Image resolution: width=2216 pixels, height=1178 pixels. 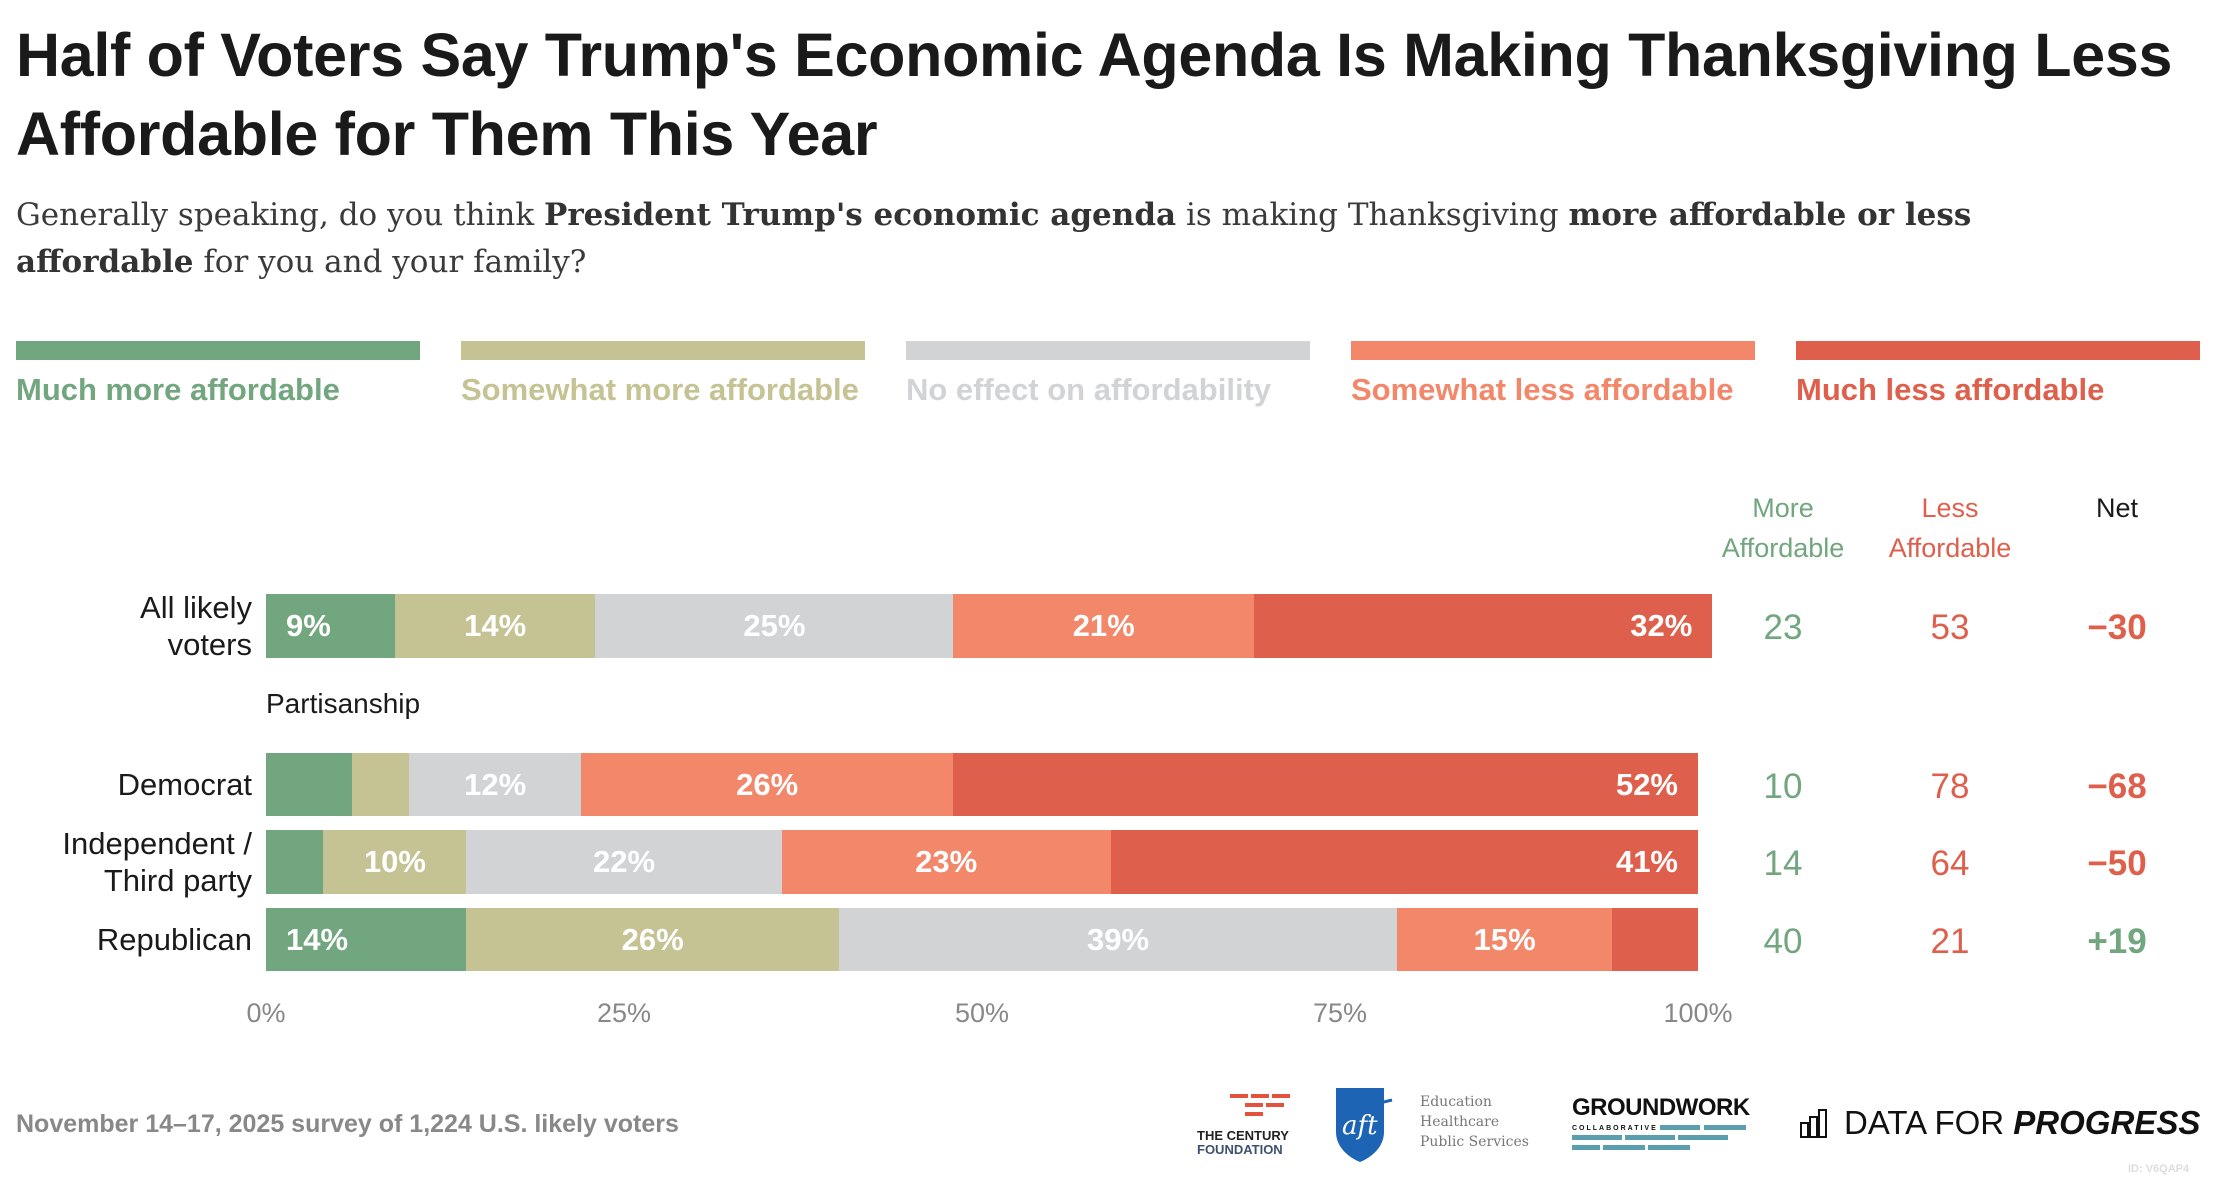 I want to click on bar-data-label: 22%, so click(x=624, y=861).